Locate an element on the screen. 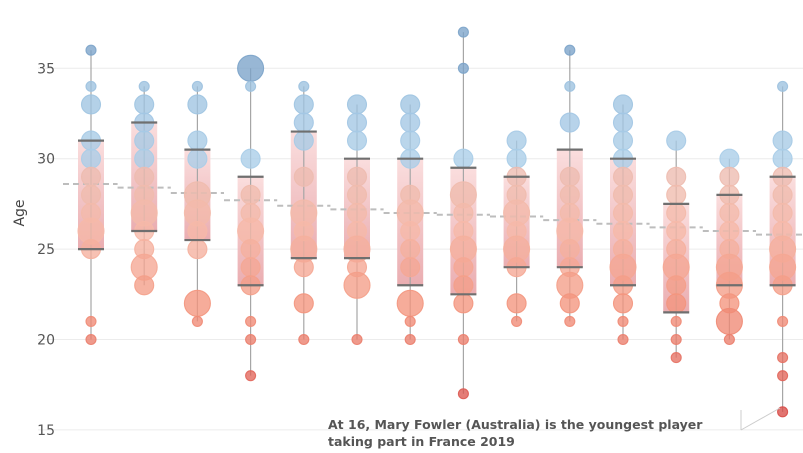 Image resolution: width=803 pixels, height=453 pixels. y-axis-title: Age is located at coordinates (20, 212).